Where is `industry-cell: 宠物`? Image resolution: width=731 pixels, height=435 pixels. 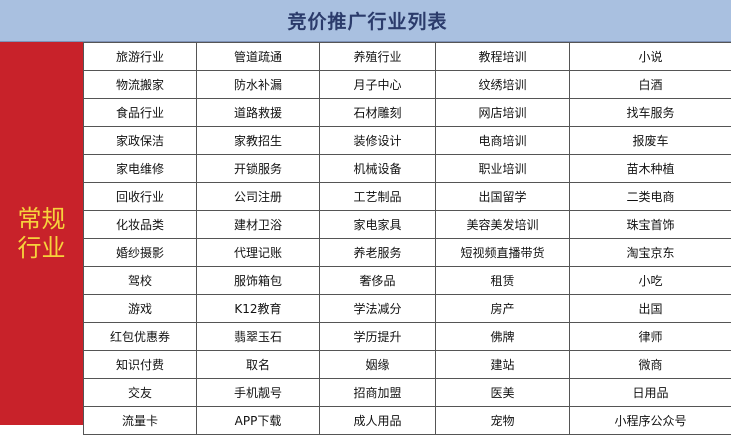 industry-cell: 宠物 is located at coordinates (503, 421).